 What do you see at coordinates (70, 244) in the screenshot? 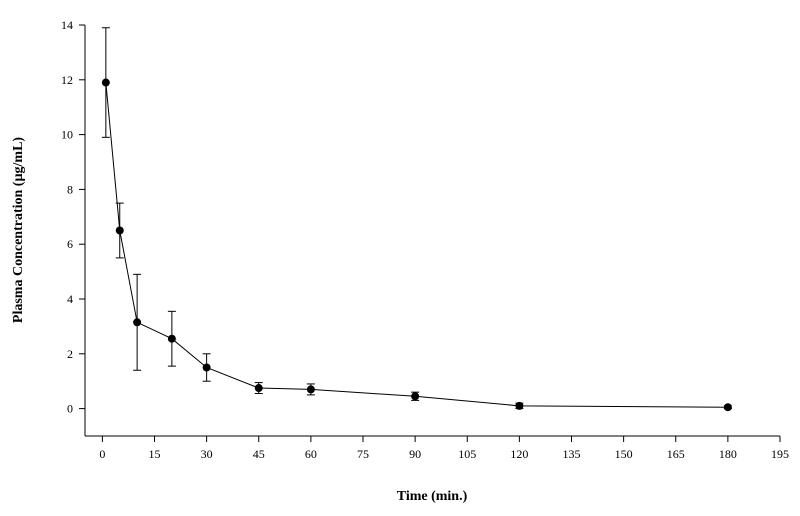
I see `y-tick-label: 6` at bounding box center [70, 244].